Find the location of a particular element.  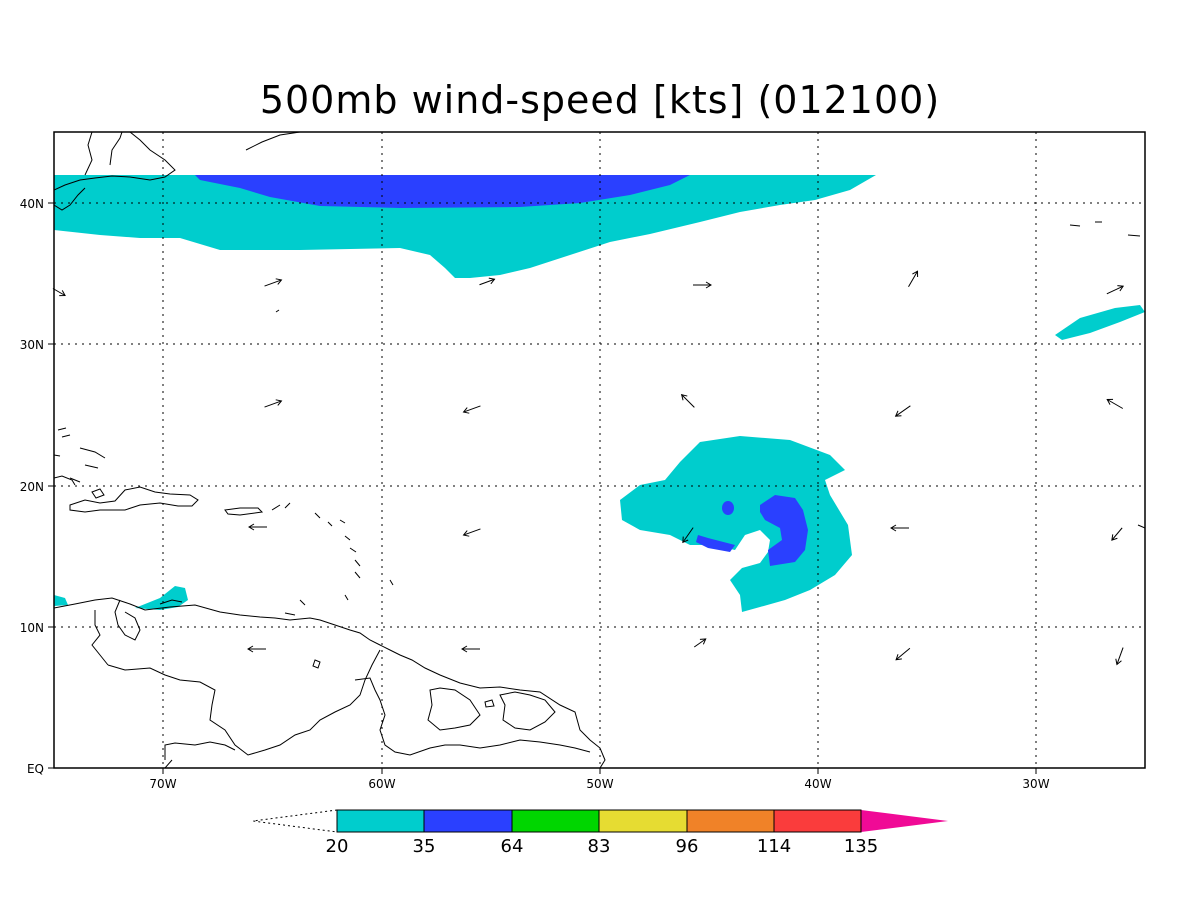

jet-streak-20kt is located at coordinates (465, 226).